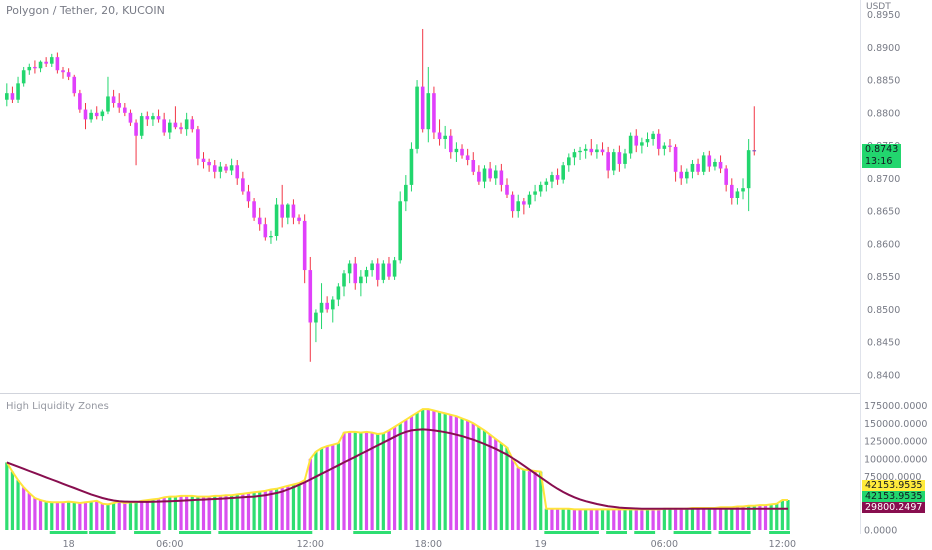  What do you see at coordinates (883, 310) in the screenshot?
I see `price-tick-label: 0.8500` at bounding box center [883, 310].